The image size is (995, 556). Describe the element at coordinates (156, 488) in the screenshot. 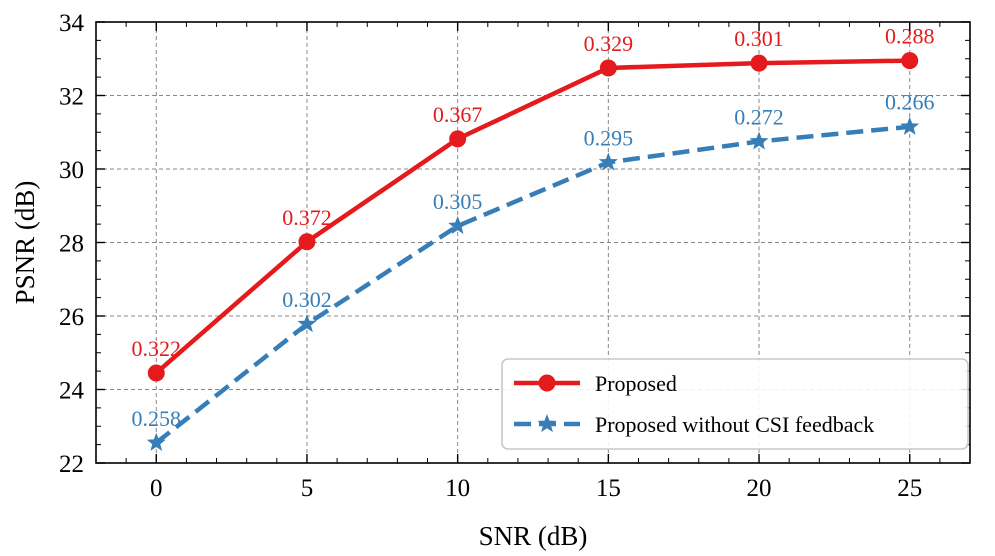

I see `x-tick-label: 0` at that location.